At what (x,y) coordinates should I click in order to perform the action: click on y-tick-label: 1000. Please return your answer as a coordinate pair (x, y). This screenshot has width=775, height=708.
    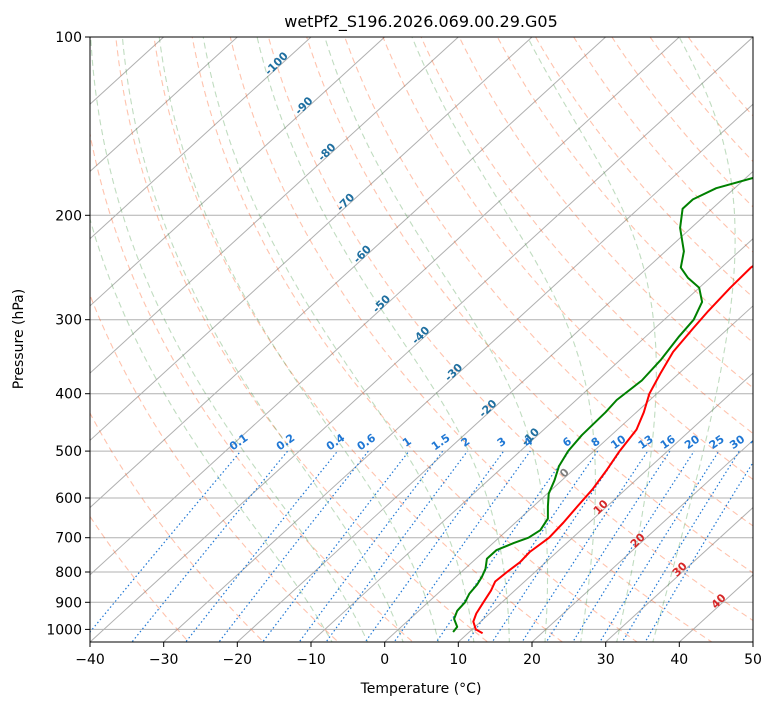
    Looking at the image, I should click on (64, 630).